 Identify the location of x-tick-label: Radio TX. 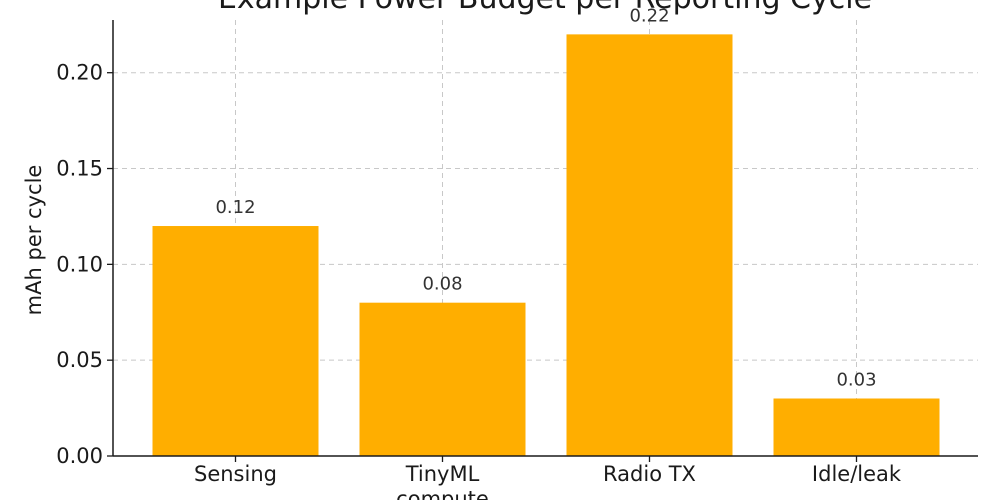
(649, 474).